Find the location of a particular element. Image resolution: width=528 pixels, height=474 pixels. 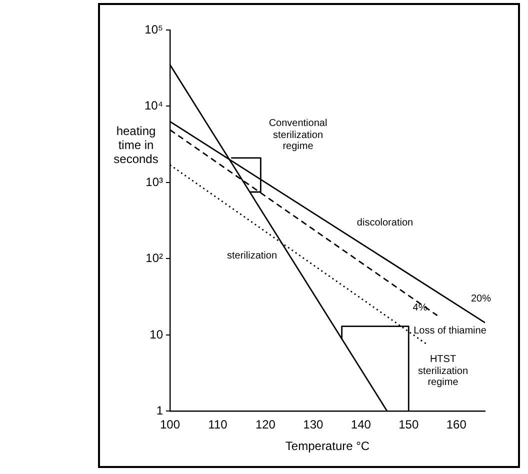

x-tick-label: 100 is located at coordinates (170, 425).